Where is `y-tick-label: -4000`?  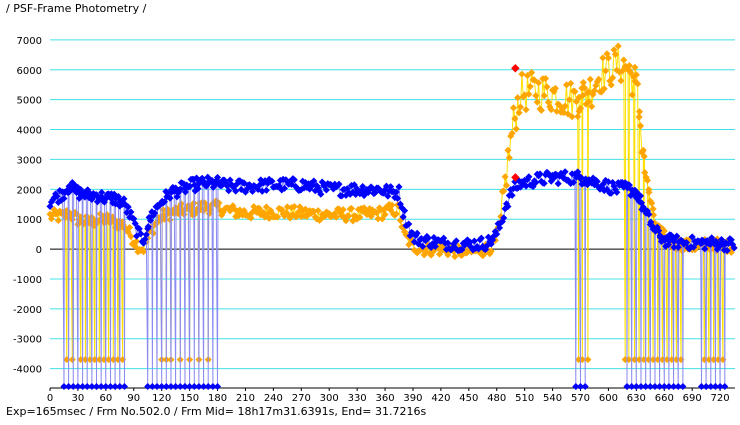 y-tick-label: -4000 is located at coordinates (27, 370).